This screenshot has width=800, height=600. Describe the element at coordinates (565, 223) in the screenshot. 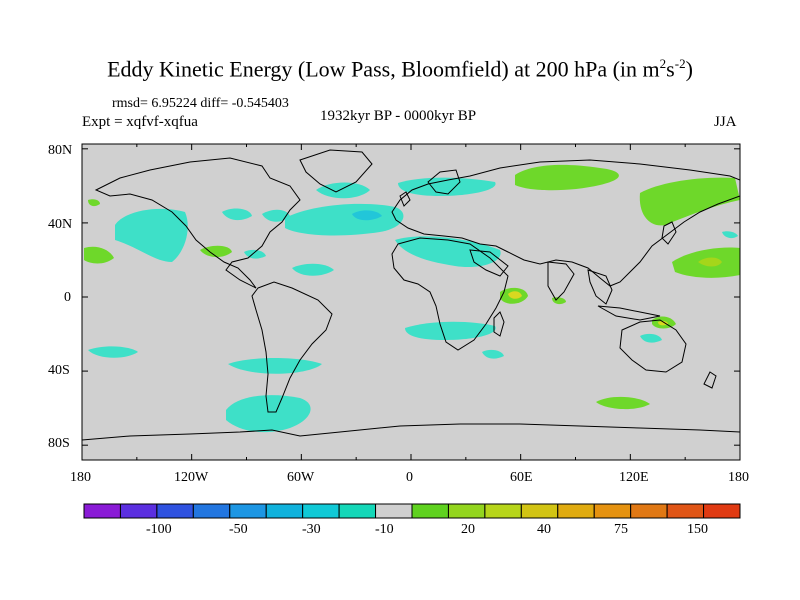

I see `coast-eurasia` at that location.